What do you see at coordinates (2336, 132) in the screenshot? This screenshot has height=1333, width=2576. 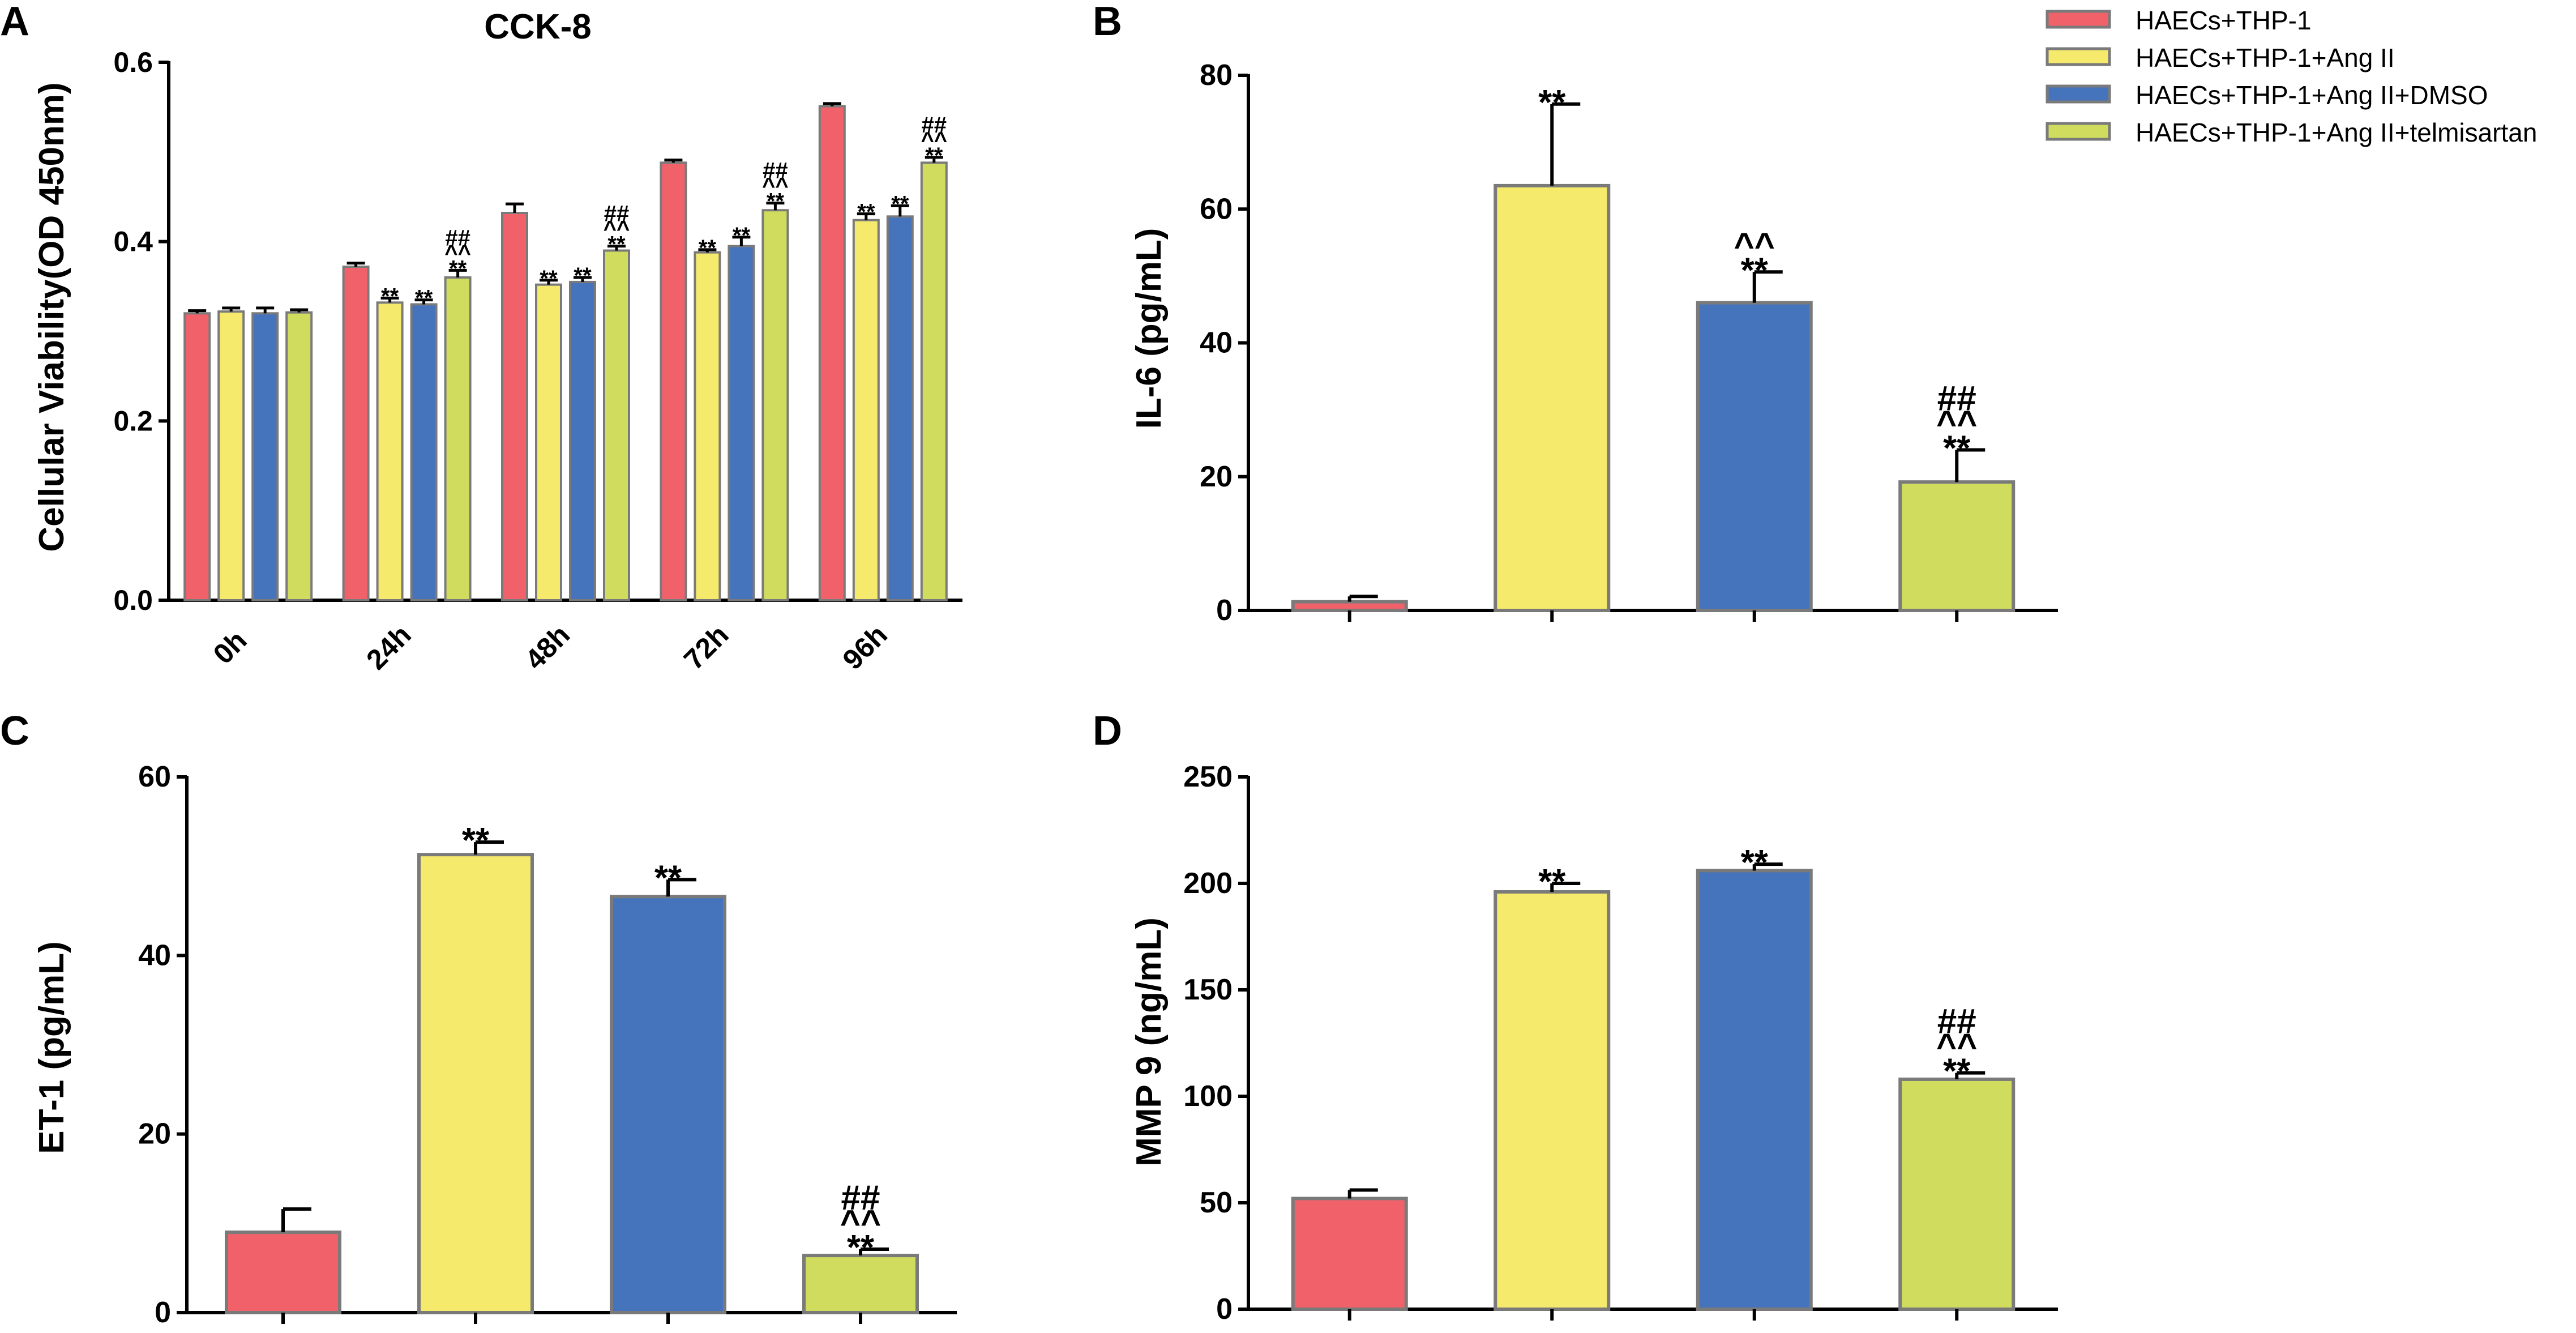 I see `legend-label: HAECs+THP-1+Ang II+telmisartan` at bounding box center [2336, 132].